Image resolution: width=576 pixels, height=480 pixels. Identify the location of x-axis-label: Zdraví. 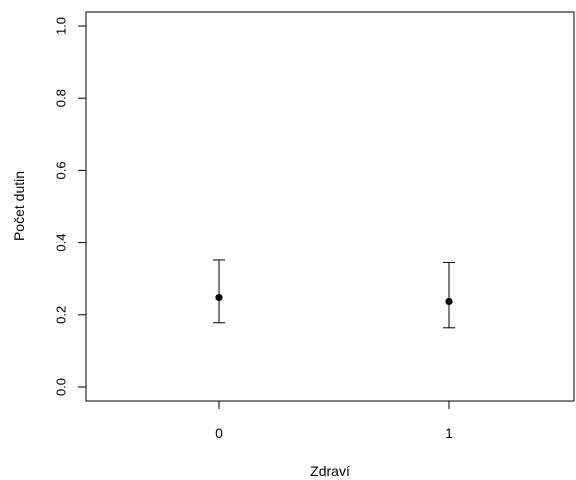
(330, 471).